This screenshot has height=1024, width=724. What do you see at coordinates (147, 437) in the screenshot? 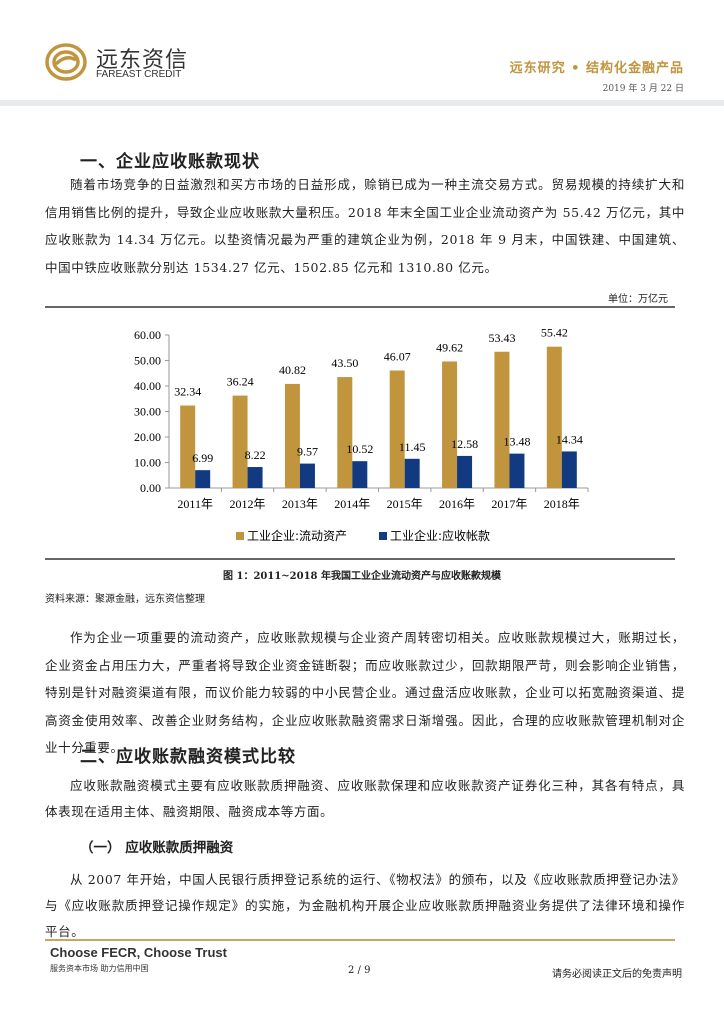
I see `y-tick-label: 20.00` at bounding box center [147, 437].